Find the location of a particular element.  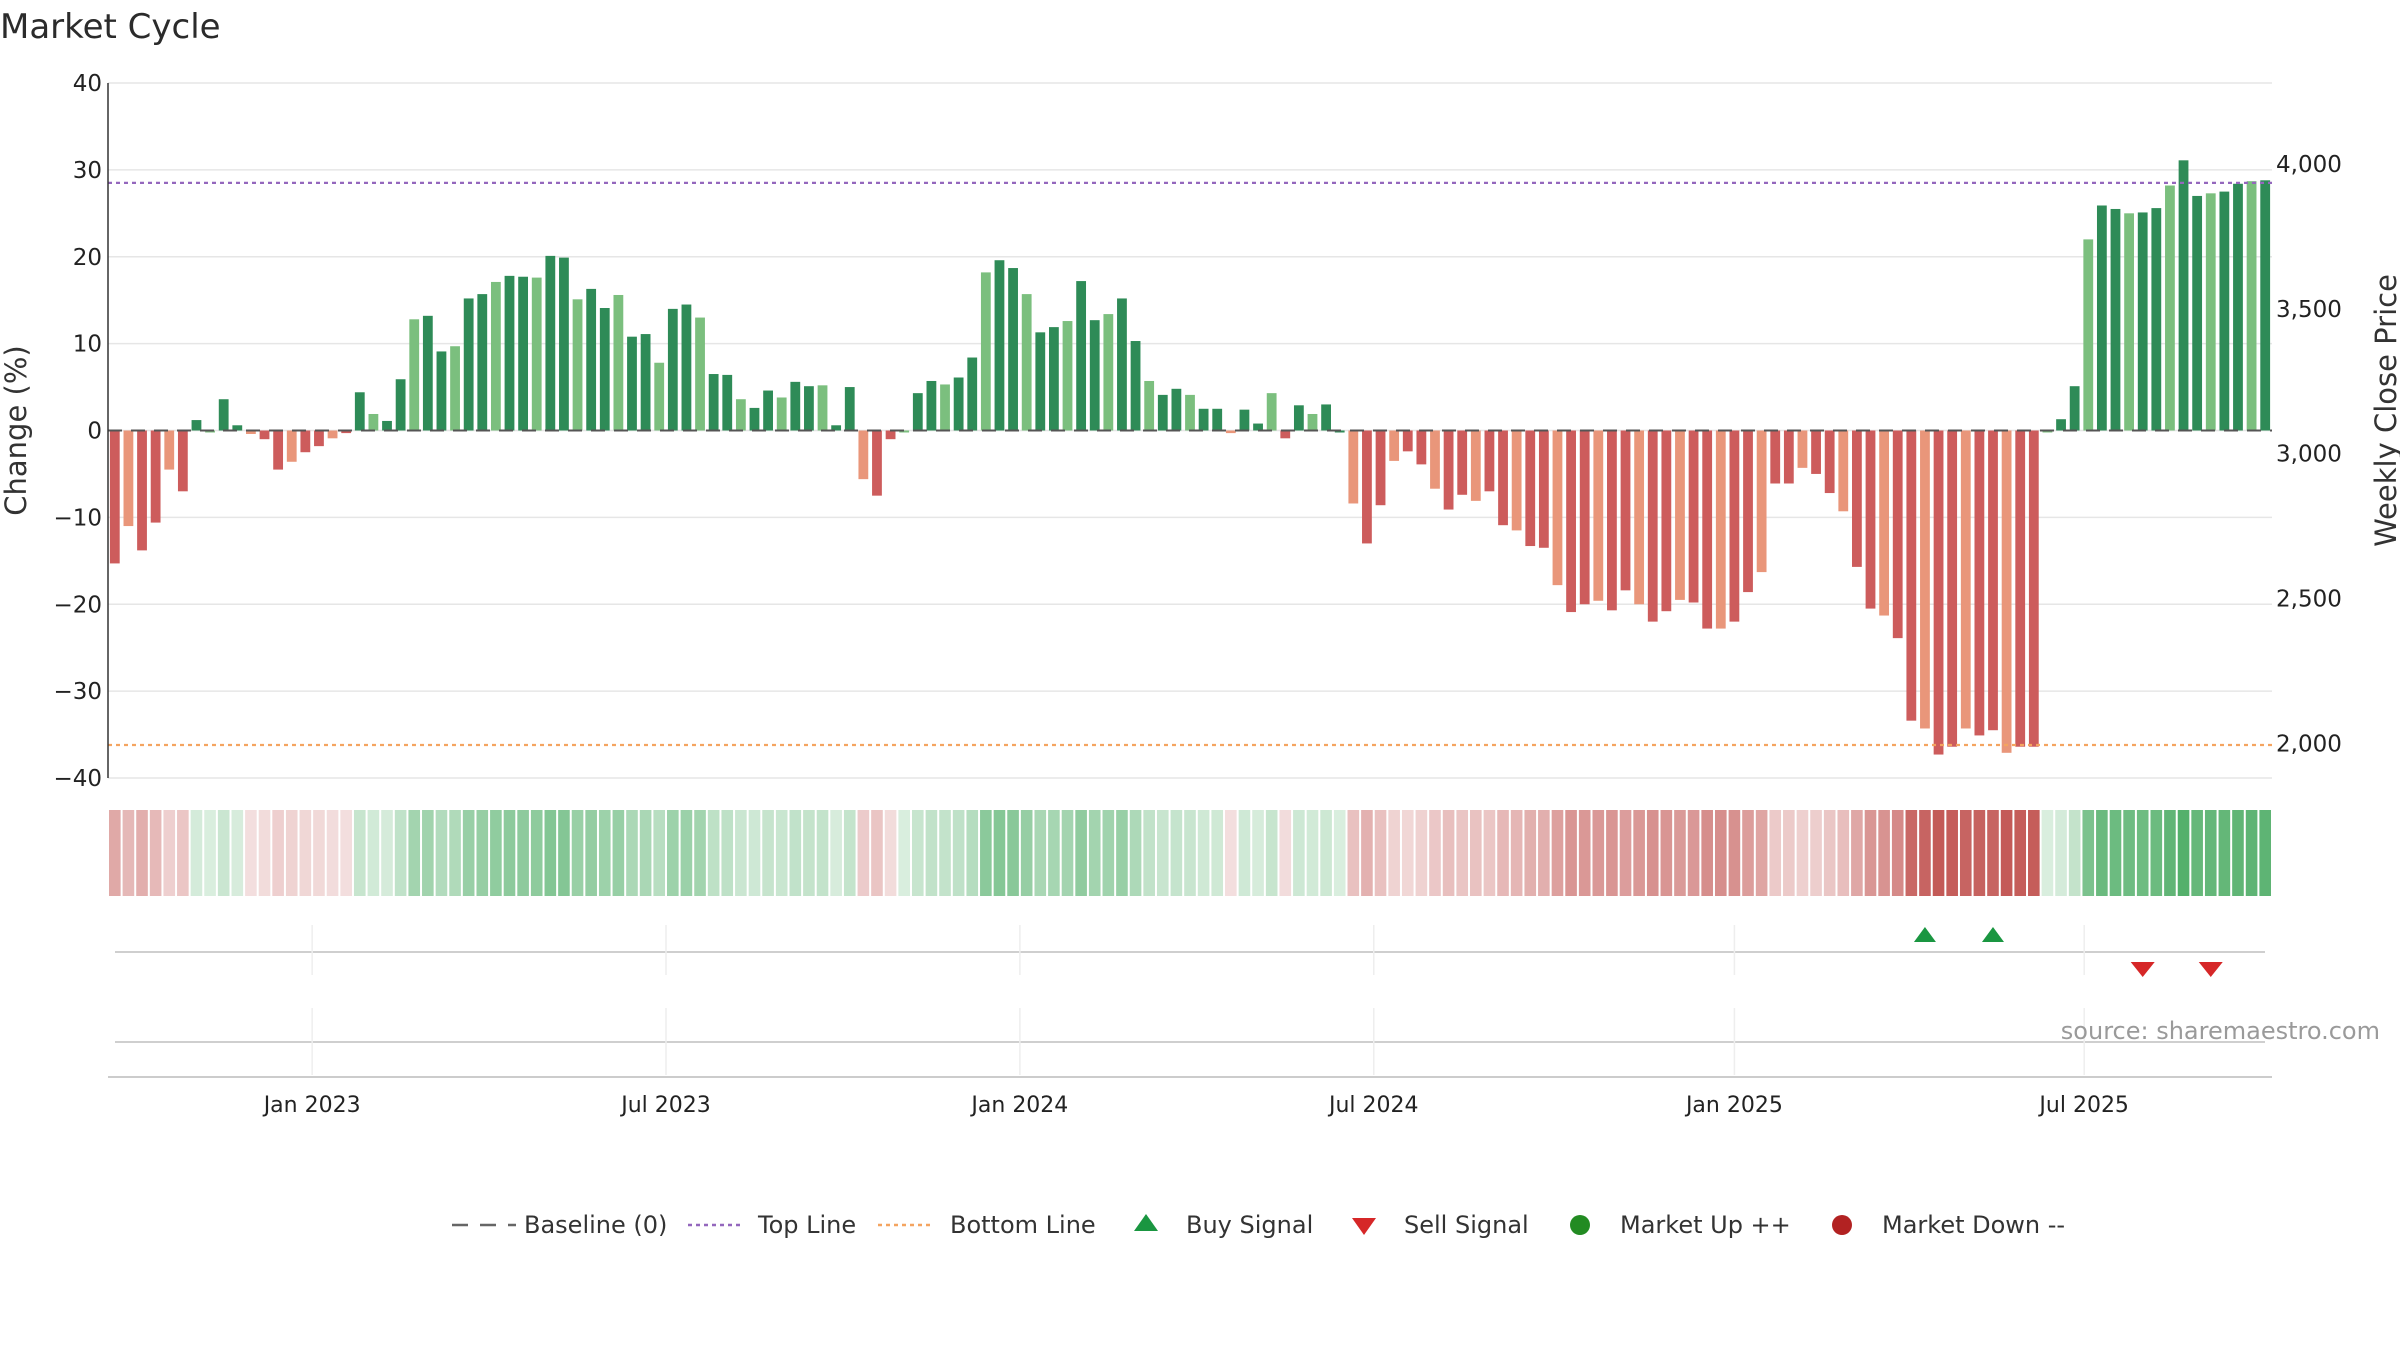

cycle-strip is located at coordinates (1190, 853).